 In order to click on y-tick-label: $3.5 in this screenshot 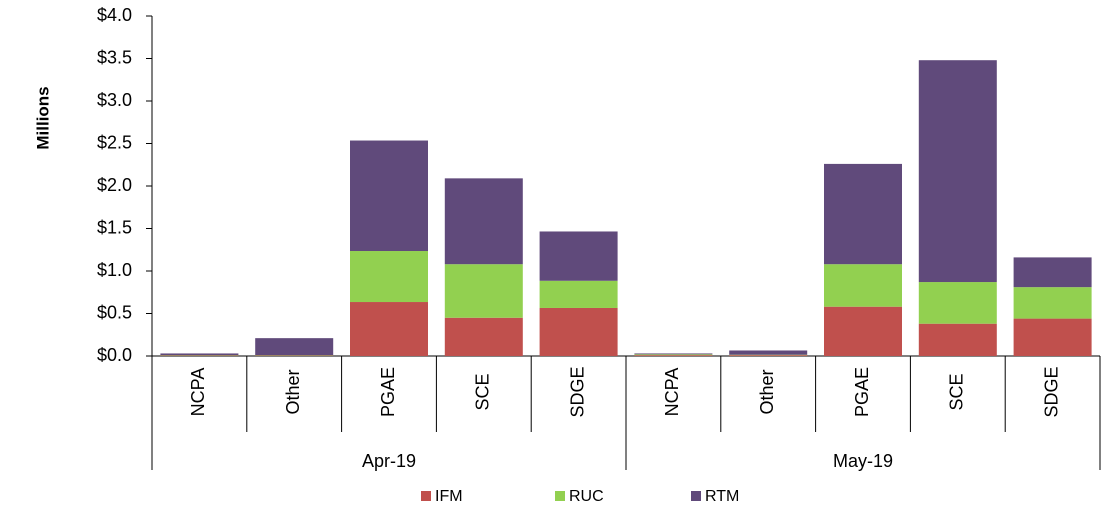, I will do `click(114, 57)`.